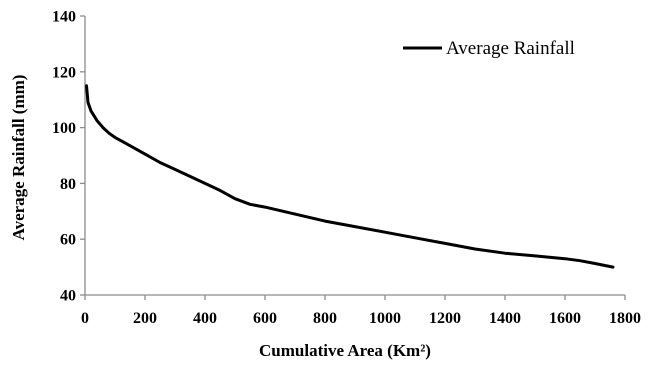  Describe the element at coordinates (68, 157) in the screenshot. I see `y-axis-ticks: 40 60 80 100 120 140` at that location.